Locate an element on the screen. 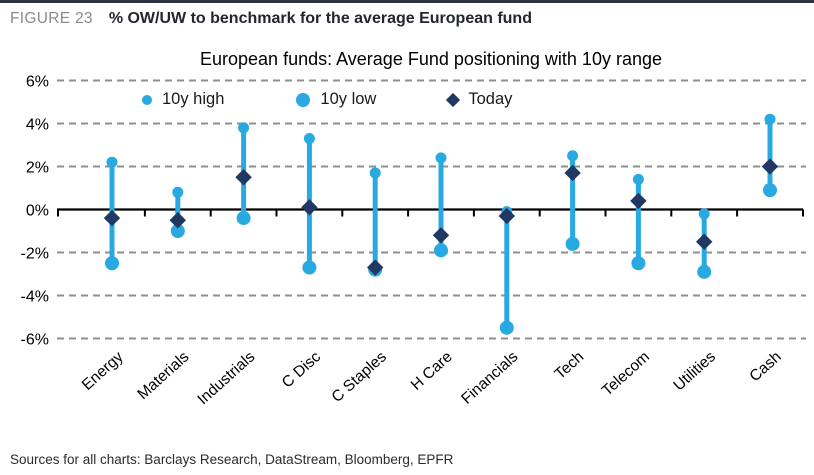 The image size is (814, 475). y-tick-label: -2% is located at coordinates (35, 254).